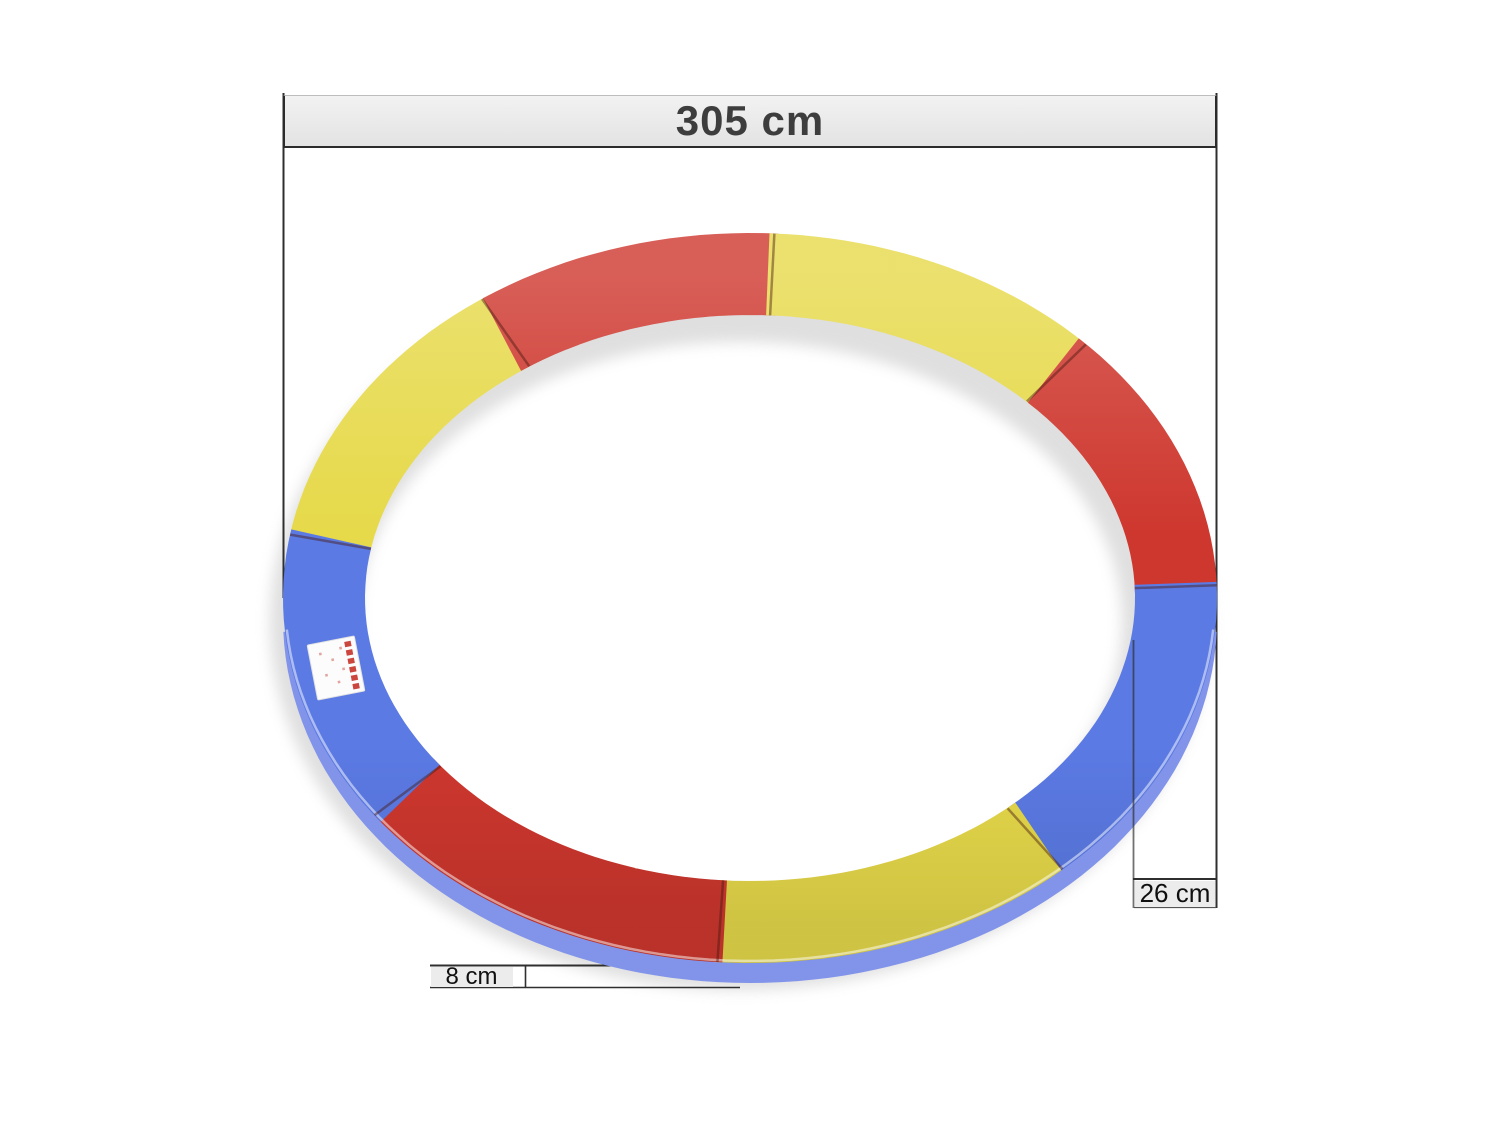 The width and height of the screenshot is (1500, 1125). Describe the element at coordinates (336, 668) in the screenshot. I see `warning-sticker` at that location.